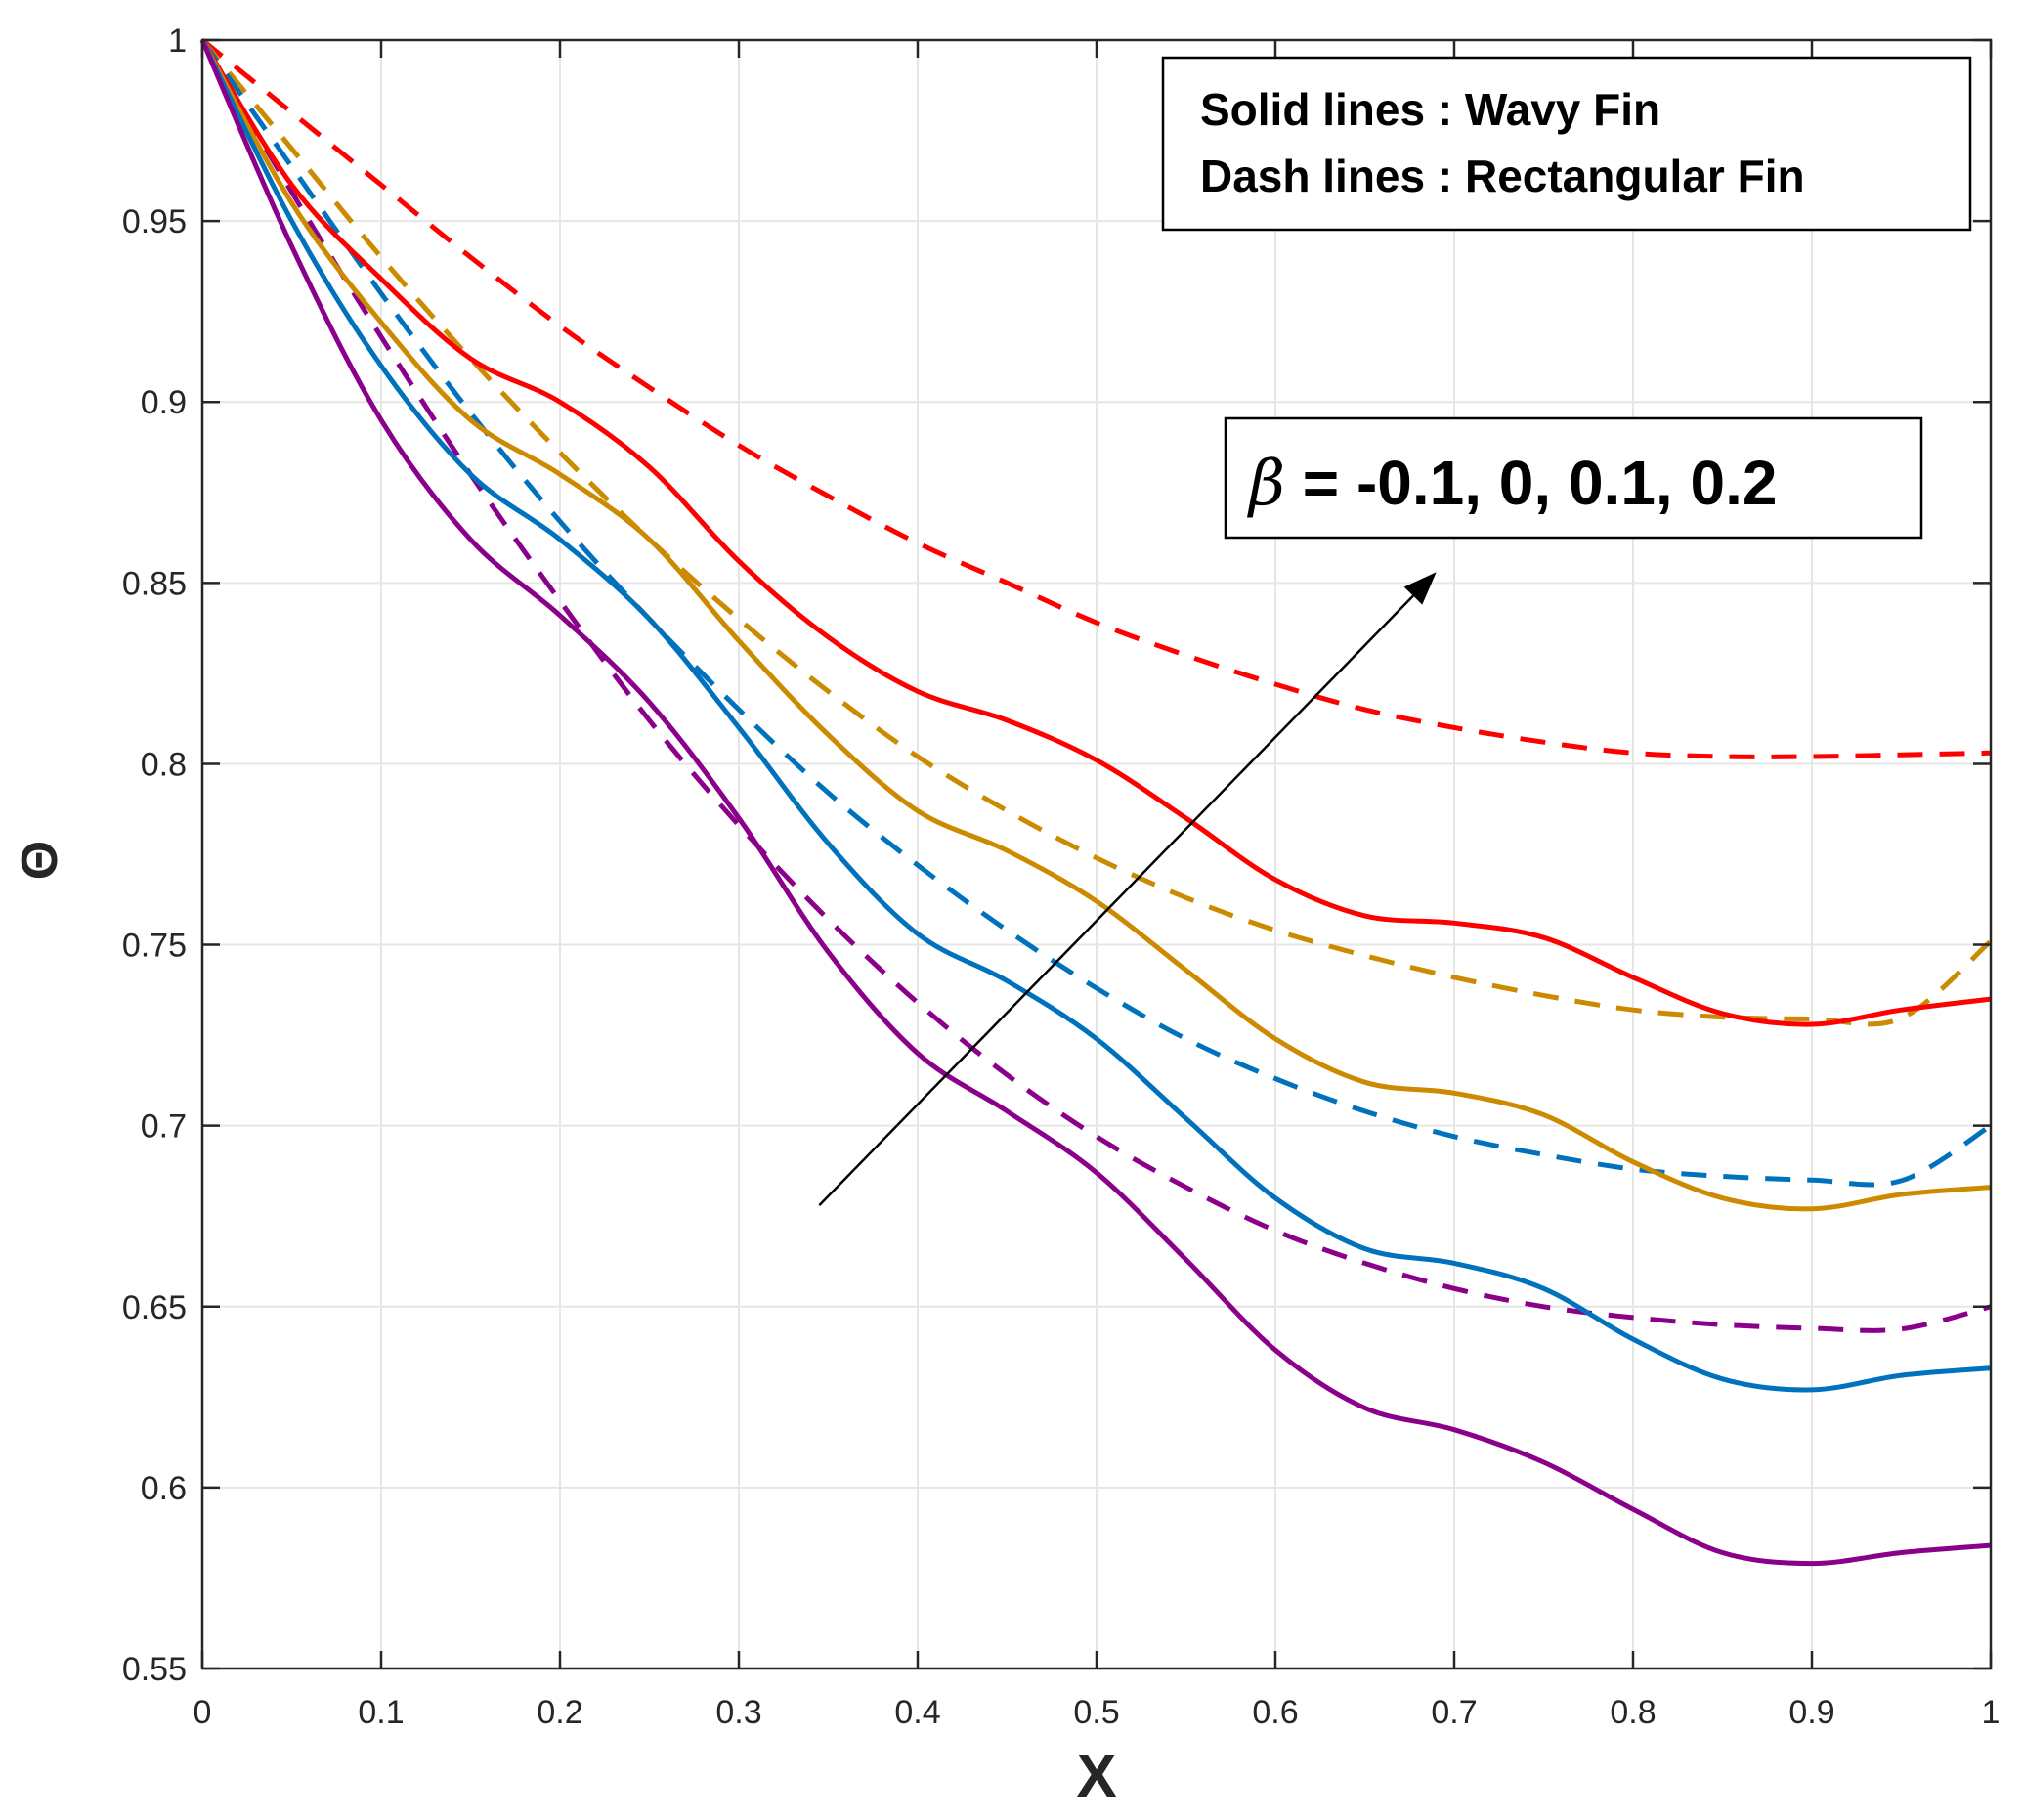 The width and height of the screenshot is (2023, 1820). What do you see at coordinates (164, 402) in the screenshot?
I see `y-tick-label: 0.9` at bounding box center [164, 402].